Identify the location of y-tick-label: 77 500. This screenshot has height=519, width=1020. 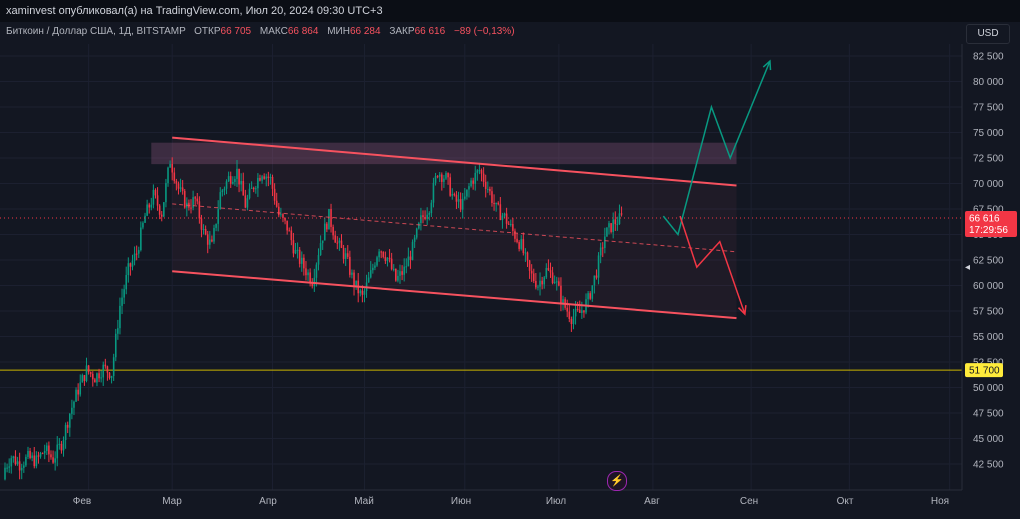
(988, 108).